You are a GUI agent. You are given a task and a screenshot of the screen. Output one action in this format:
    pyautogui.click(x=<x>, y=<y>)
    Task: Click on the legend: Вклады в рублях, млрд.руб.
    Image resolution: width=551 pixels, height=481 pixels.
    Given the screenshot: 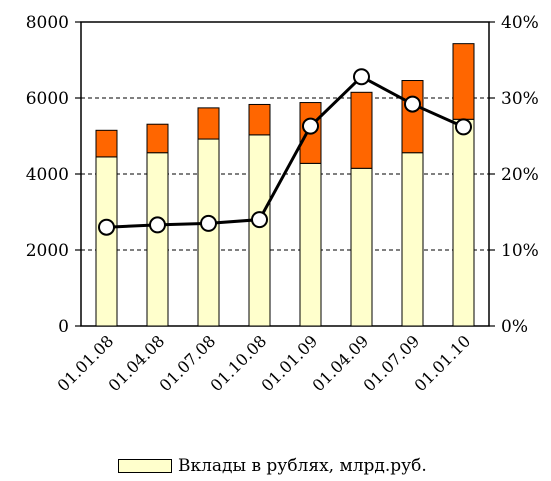 What is the action you would take?
    pyautogui.click(x=272, y=466)
    